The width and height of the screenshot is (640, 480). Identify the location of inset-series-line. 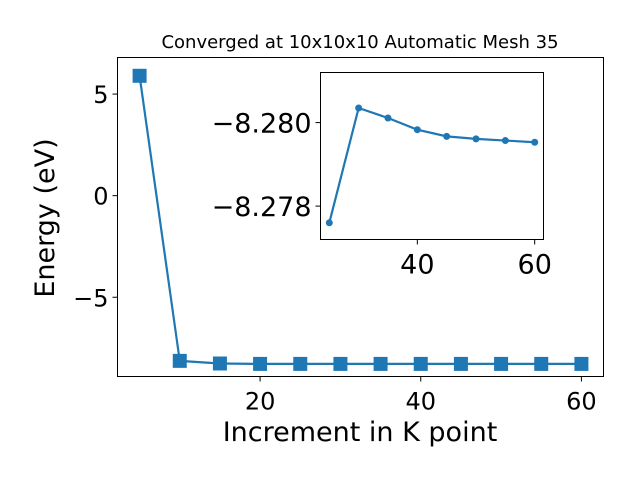
(431, 165).